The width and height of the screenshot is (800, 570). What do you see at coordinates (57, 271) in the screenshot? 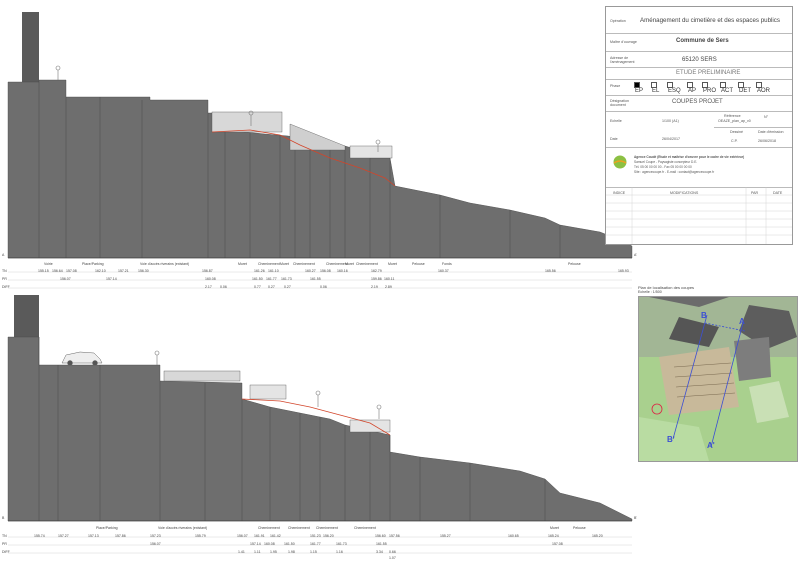
I see `tn-value: 156.64` at bounding box center [57, 271].